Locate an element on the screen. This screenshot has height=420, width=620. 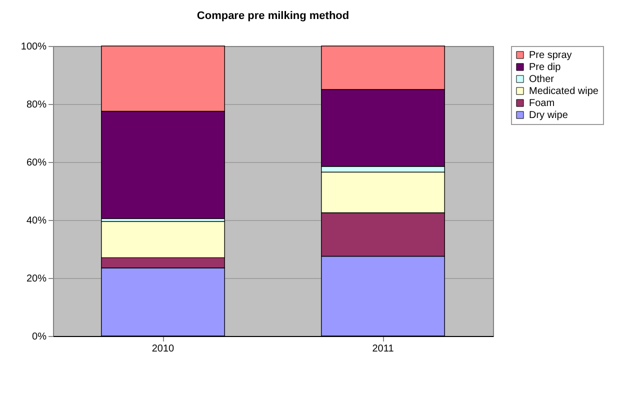
y-tick-label: 0% is located at coordinates (39, 337).